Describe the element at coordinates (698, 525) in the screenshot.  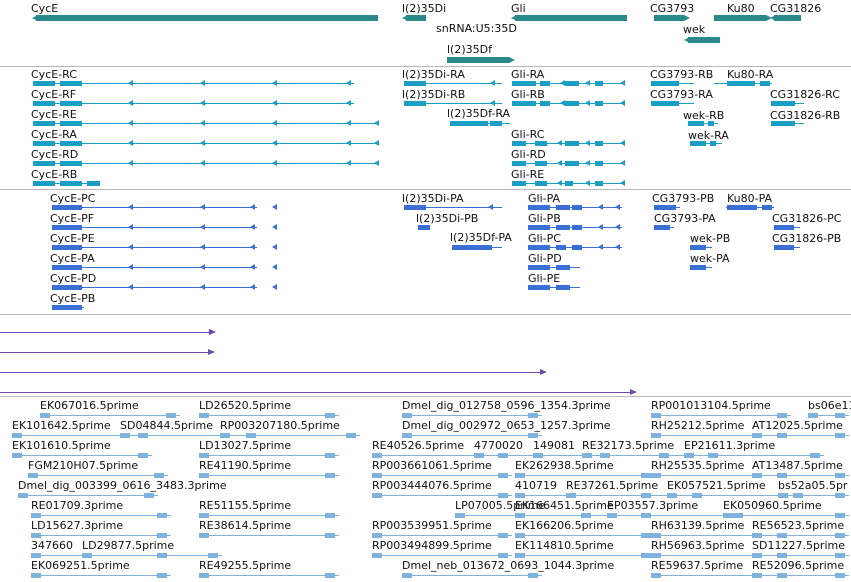
I see `est-label-rh63139-5prime: RH63139.5prime` at that location.